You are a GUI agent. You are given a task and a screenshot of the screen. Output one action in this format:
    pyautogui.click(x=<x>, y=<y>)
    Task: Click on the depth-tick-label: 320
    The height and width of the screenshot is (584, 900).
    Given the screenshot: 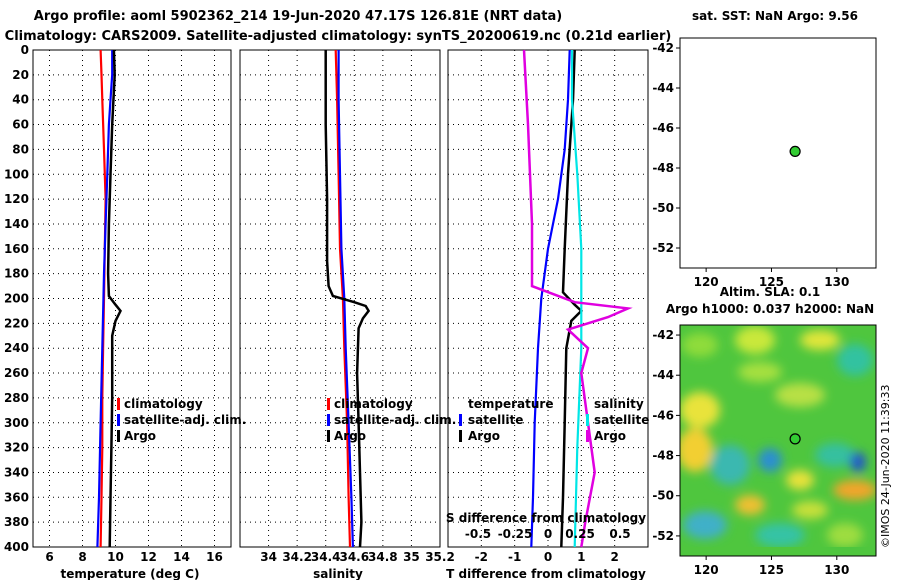 What is the action you would take?
    pyautogui.click(x=16, y=448)
    